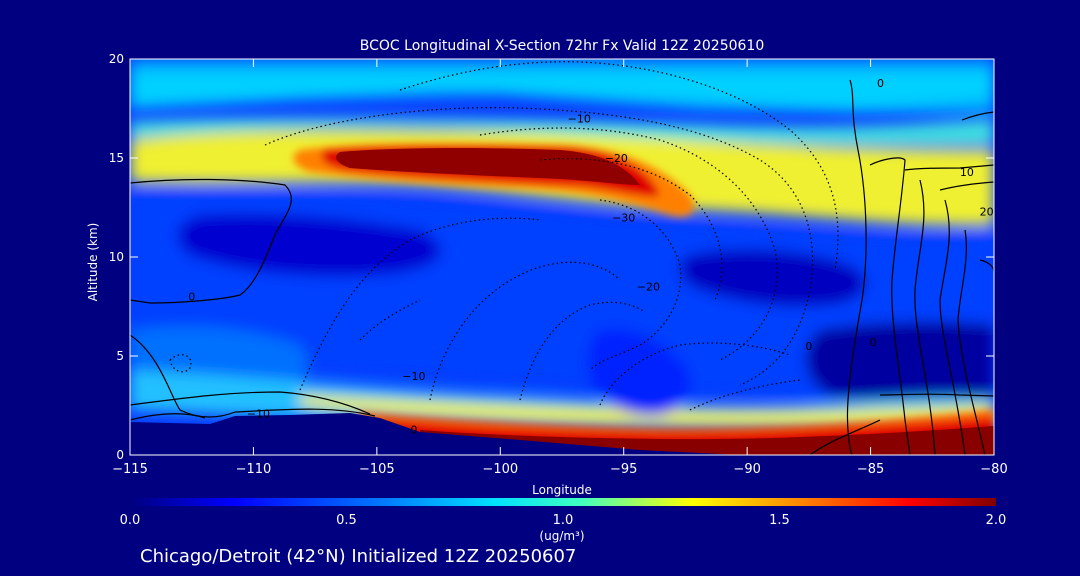  I want to click on contour-label: 20, so click(987, 211).